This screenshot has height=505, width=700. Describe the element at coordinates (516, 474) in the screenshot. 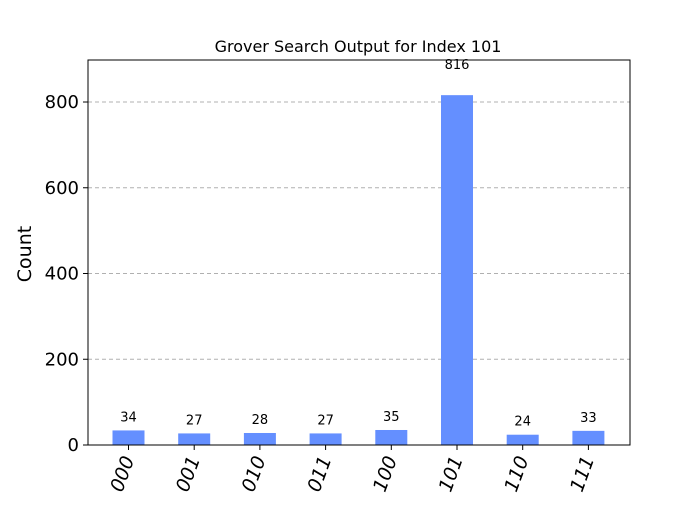

I see `x-tick-label-110: 110` at that location.